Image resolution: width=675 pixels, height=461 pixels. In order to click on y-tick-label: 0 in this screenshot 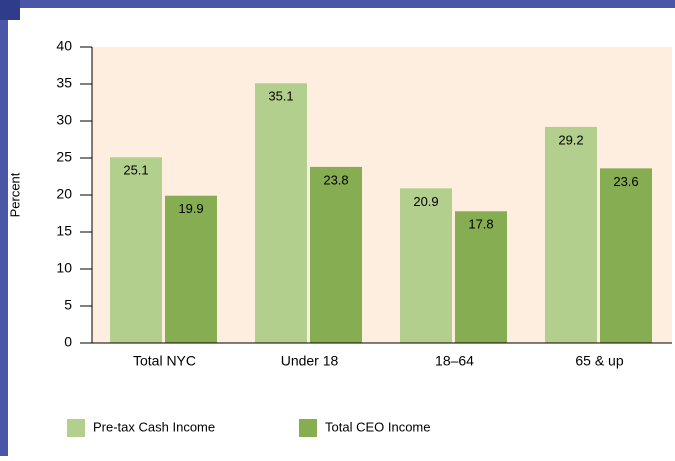, I will do `click(68, 342)`.